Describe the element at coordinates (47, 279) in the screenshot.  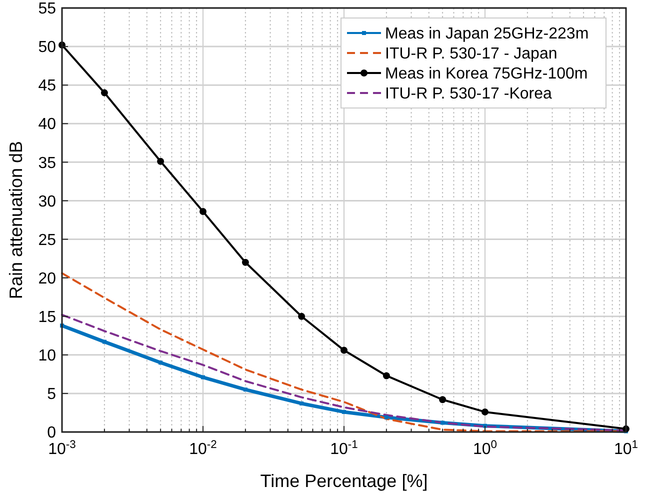
I see `y-tick-label: 20` at that location.